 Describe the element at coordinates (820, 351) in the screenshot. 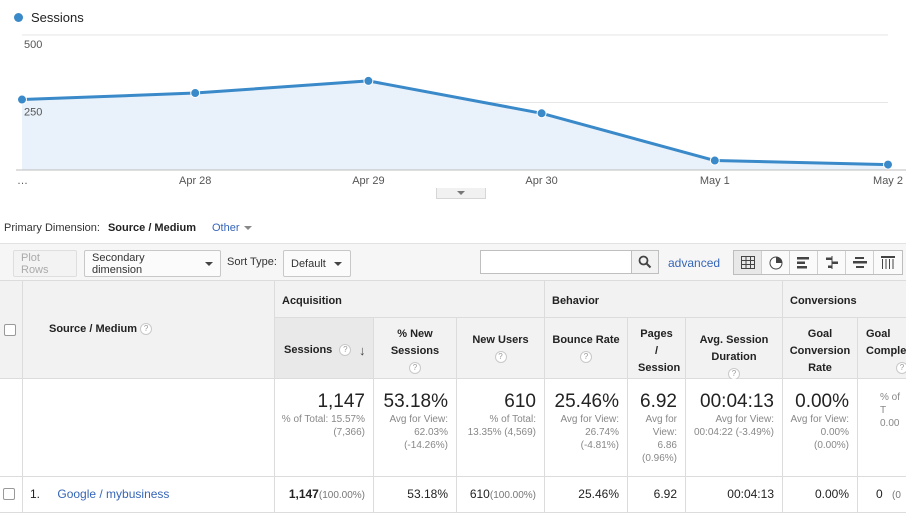

I see `goal-conversion-rate-header-label: Goal Conversion Rate` at that location.